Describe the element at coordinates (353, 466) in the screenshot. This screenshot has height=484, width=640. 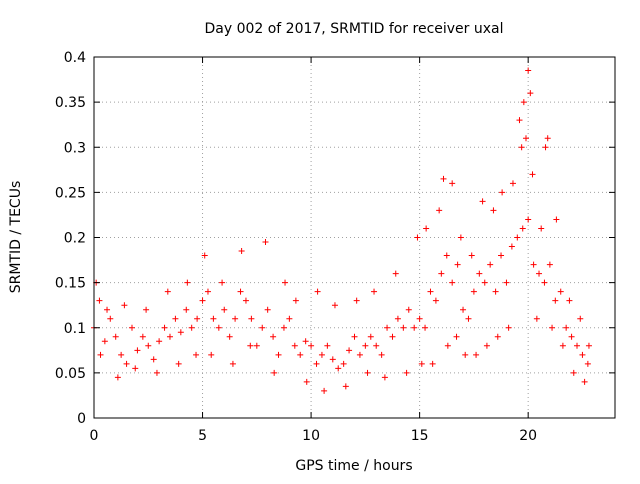
I see `x-axis-label: GPS time / hours` at that location.